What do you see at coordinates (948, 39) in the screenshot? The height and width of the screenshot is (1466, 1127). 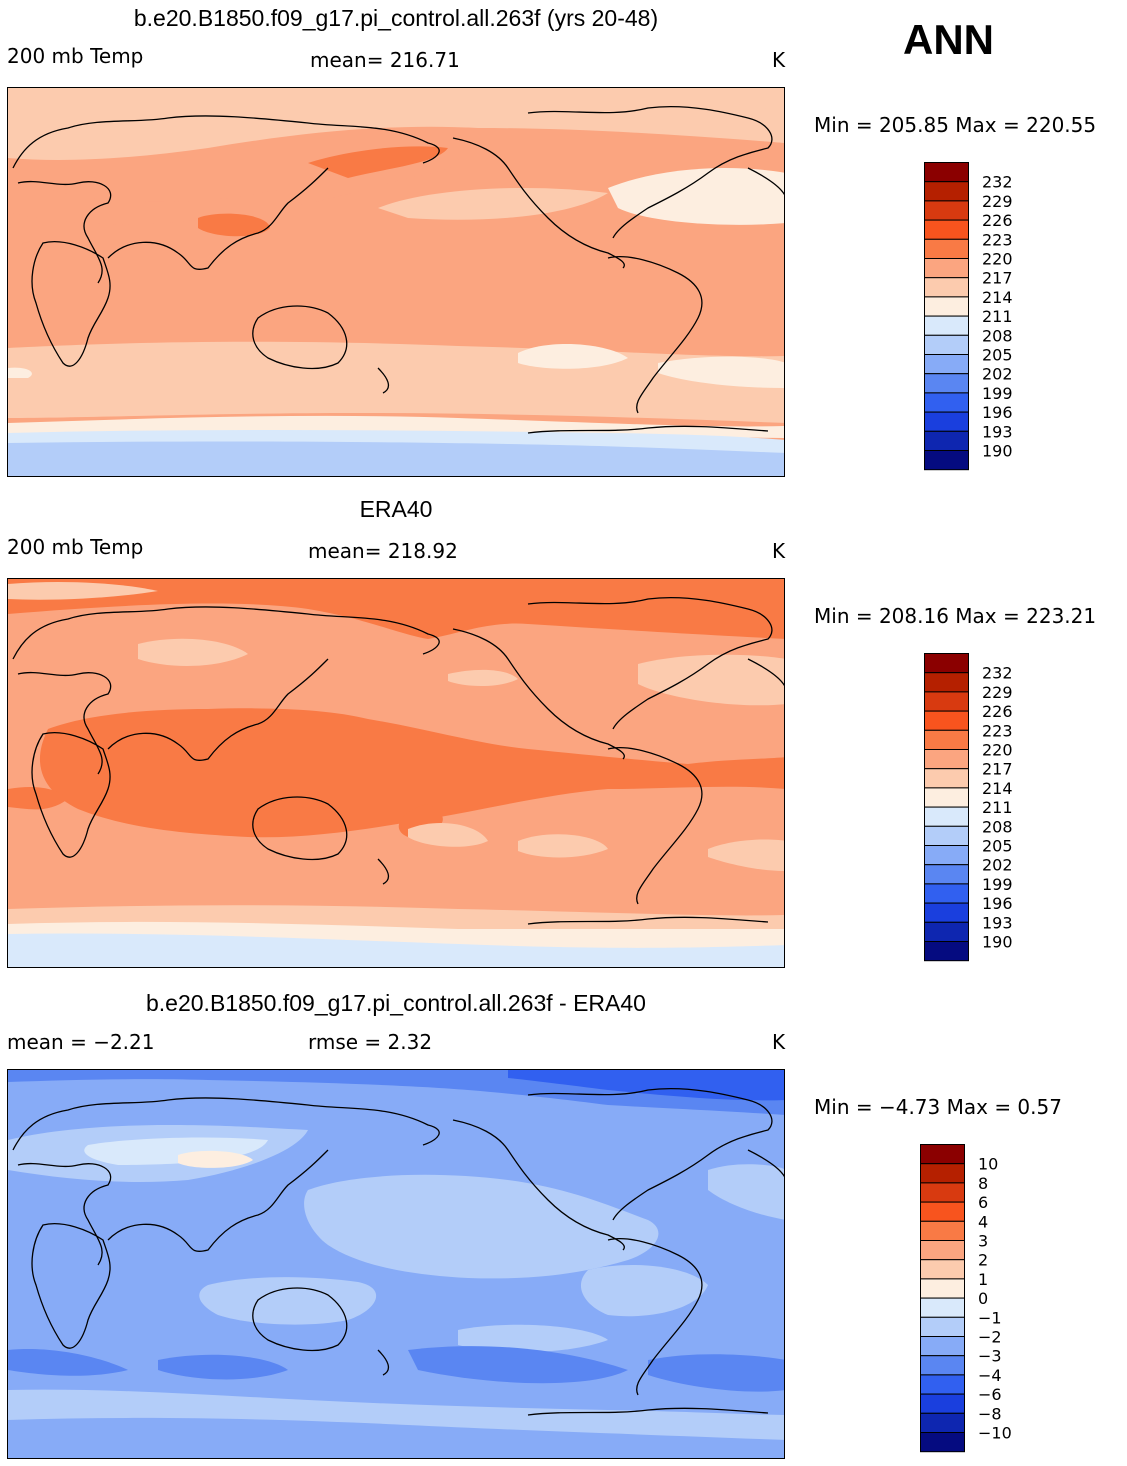 I see `season-label: ANN` at bounding box center [948, 39].